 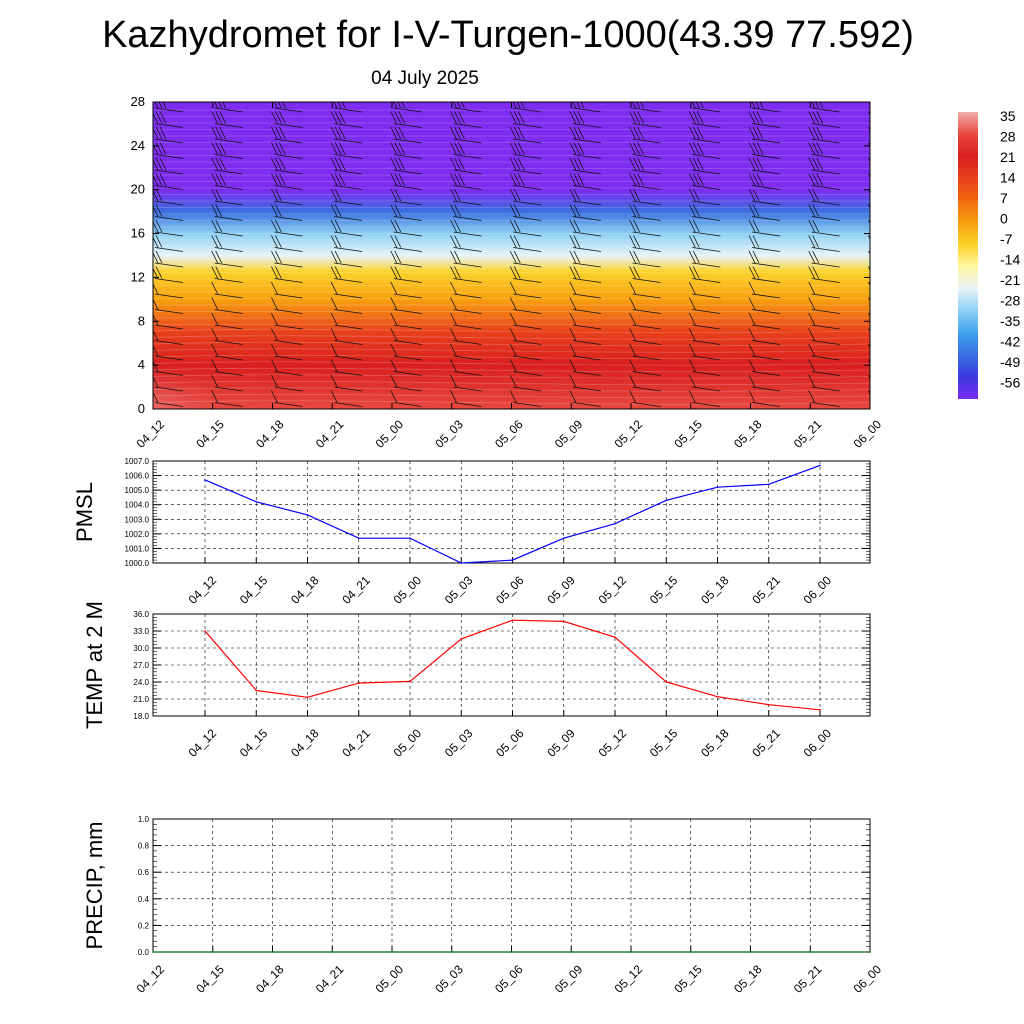 I want to click on heatmap-x-tick-label: 05_03, so click(x=449, y=434).